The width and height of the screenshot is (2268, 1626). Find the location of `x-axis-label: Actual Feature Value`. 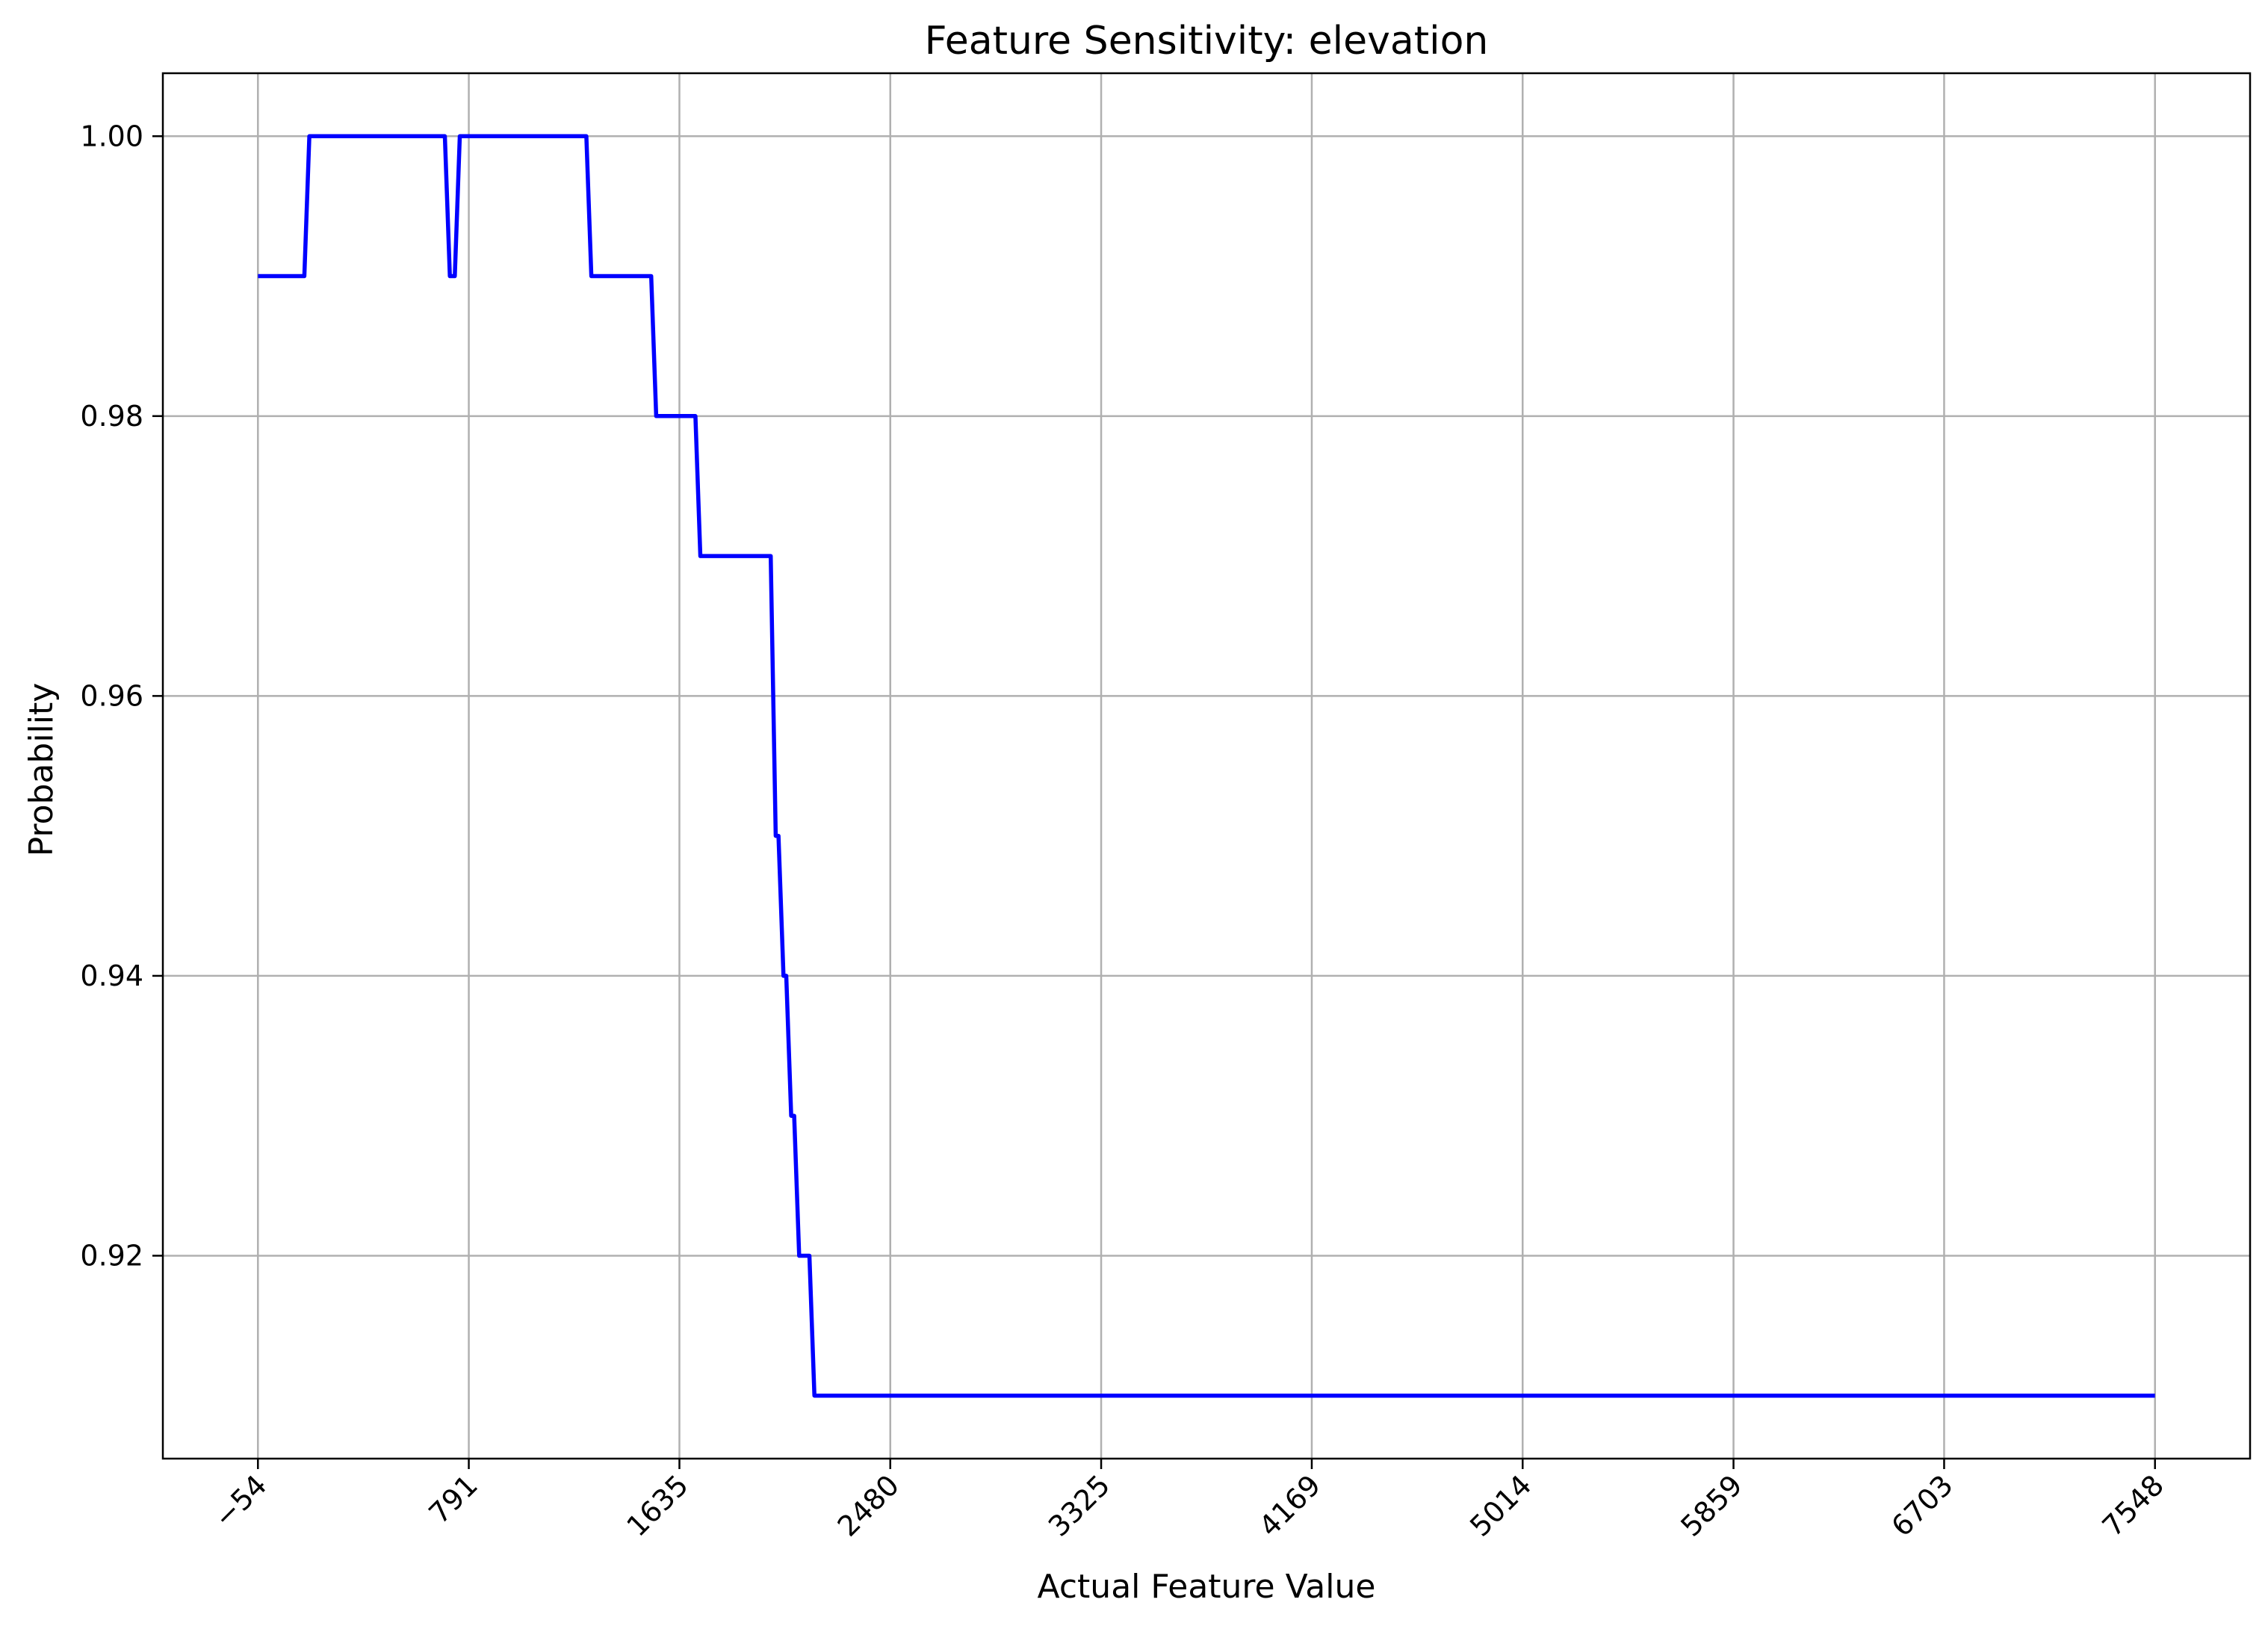

x-axis-label: Actual Feature Value is located at coordinates (1207, 1587).